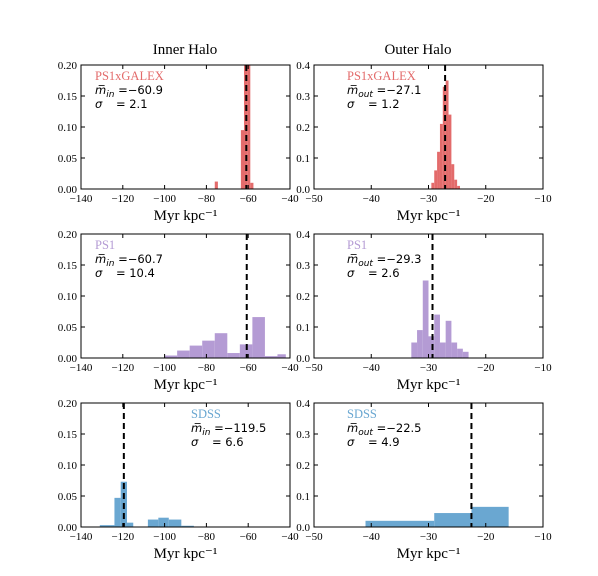  I want to click on mean-annotation: m̅in =−60.9, so click(129, 91).